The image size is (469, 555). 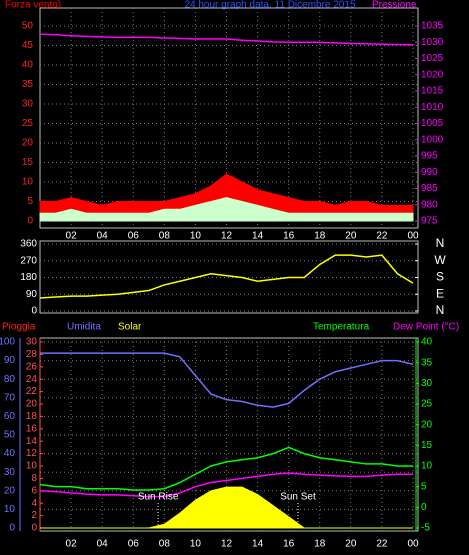 I want to click on annotation-label: Sun Set, so click(x=298, y=497).